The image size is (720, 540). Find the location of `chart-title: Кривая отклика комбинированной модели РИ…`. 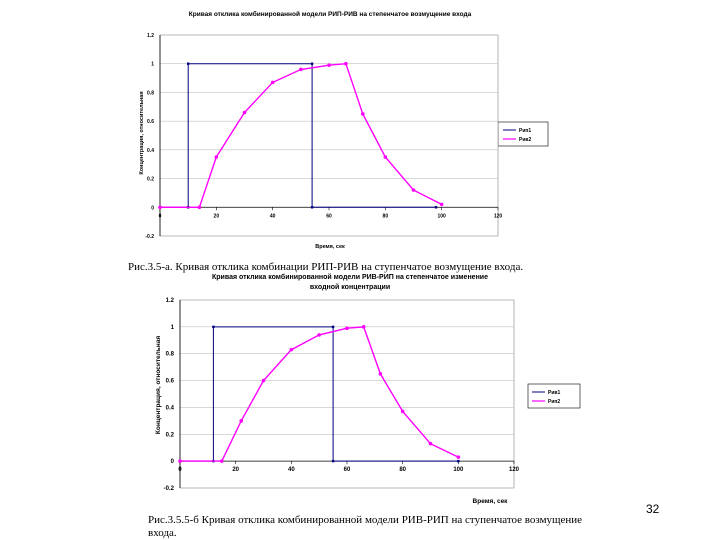

chart-title: Кривая отклика комбинированной модели РИ… is located at coordinates (330, 14).